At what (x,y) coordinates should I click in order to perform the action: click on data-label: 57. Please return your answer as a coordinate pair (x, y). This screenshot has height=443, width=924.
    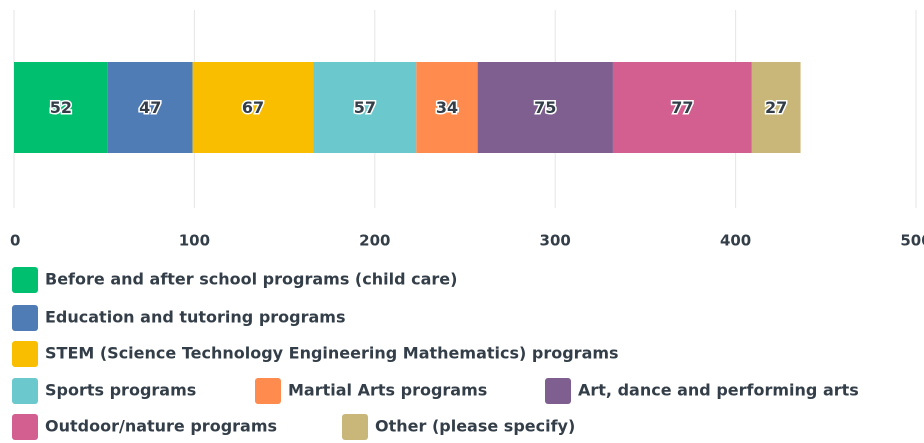
    Looking at the image, I should click on (365, 107).